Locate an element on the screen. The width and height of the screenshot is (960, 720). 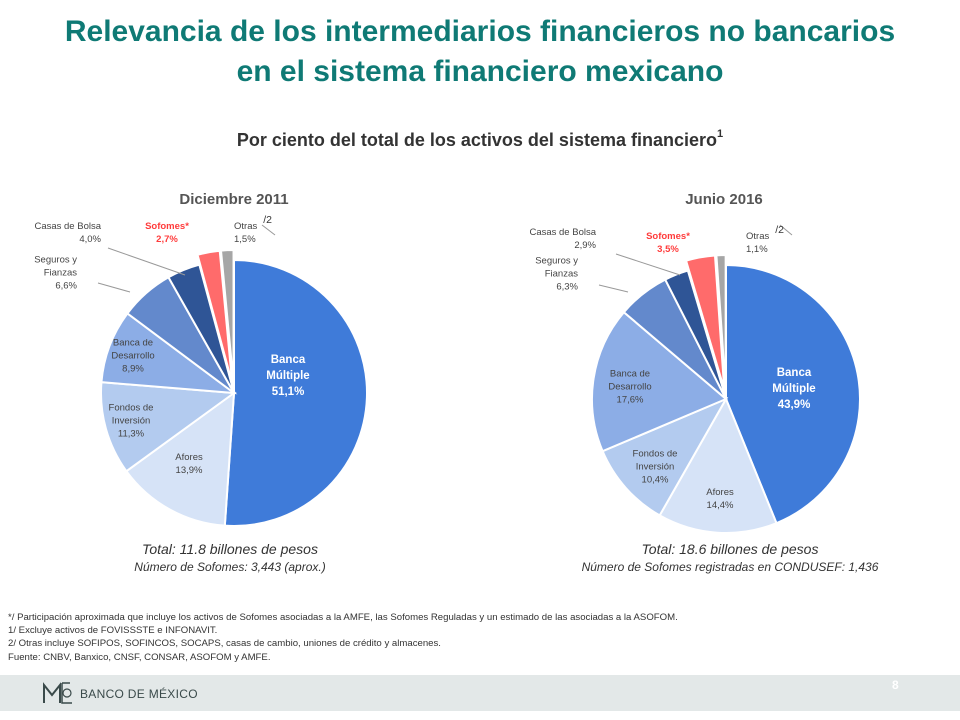
data-label-seguros-y-fianzas: Seguros y Fianzas 6,3% is located at coordinates (556, 273).